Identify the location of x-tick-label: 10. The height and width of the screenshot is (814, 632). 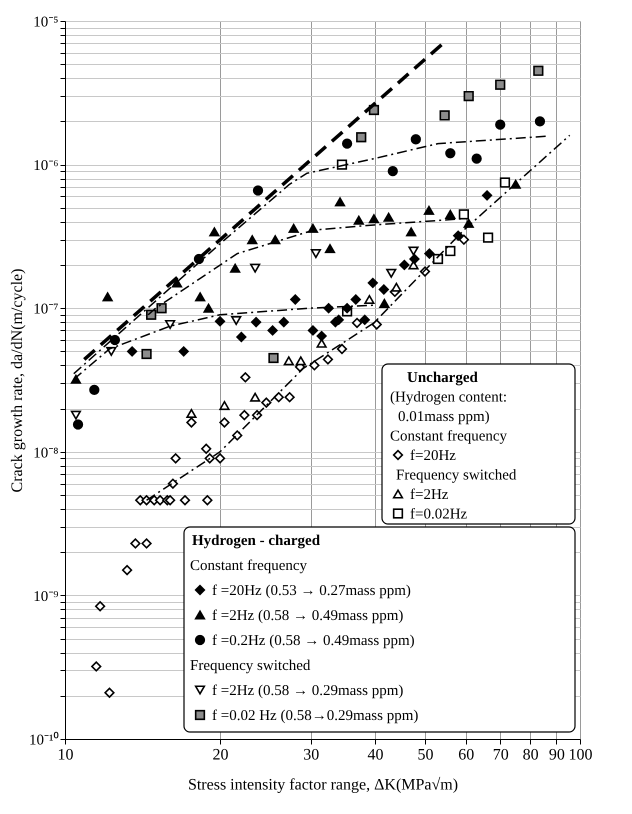
(66, 755).